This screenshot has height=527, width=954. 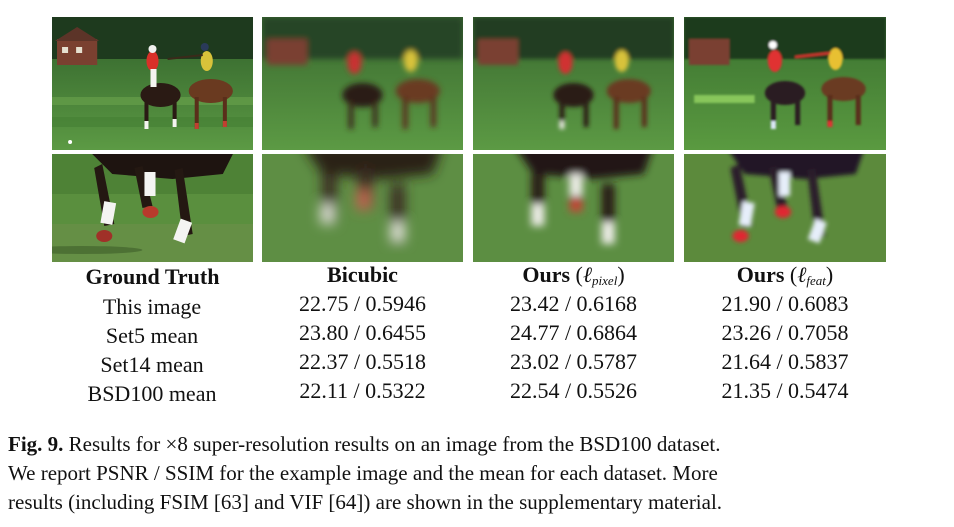 I want to click on image-bicubic-full, so click(x=362, y=83).